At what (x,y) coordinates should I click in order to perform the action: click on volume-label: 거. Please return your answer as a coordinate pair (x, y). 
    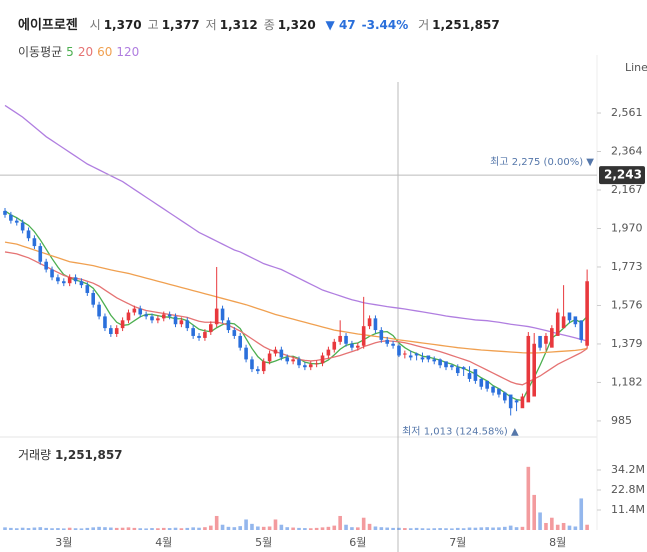
    Looking at the image, I should click on (424, 25).